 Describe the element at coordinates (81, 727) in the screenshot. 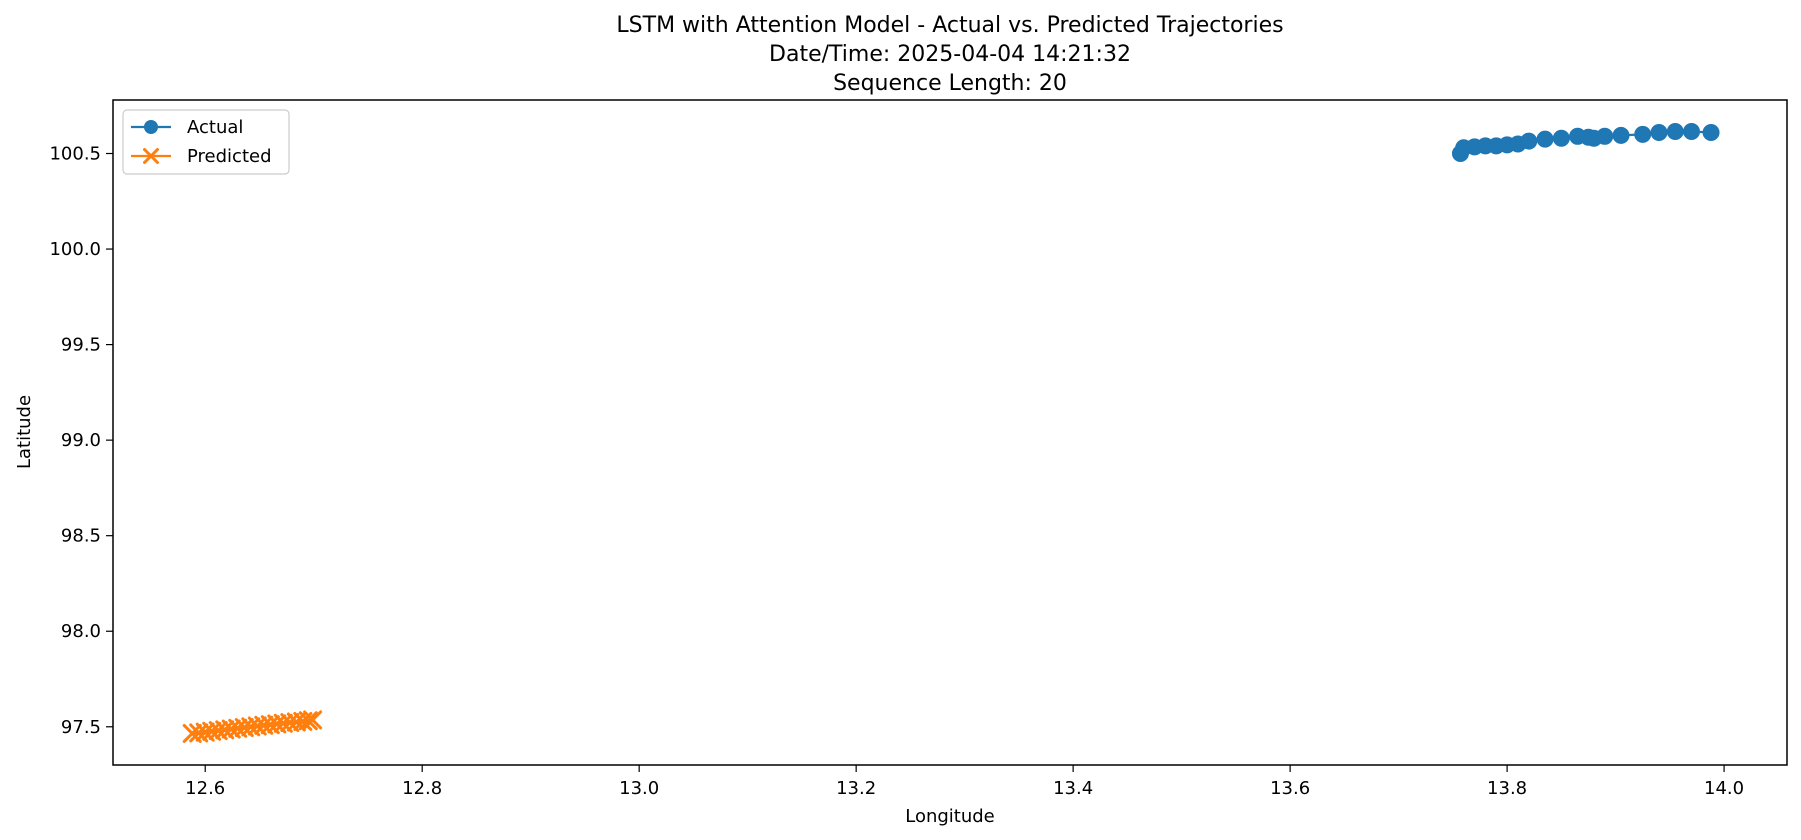

I see `y-tick-label: 97.5` at that location.